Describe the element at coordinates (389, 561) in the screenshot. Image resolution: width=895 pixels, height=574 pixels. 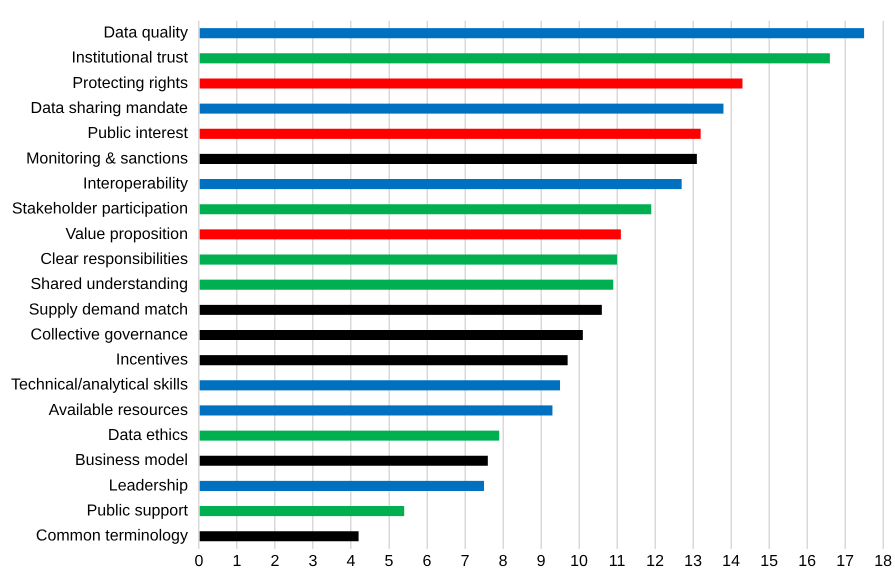
I see `x-tick-label: 5` at that location.